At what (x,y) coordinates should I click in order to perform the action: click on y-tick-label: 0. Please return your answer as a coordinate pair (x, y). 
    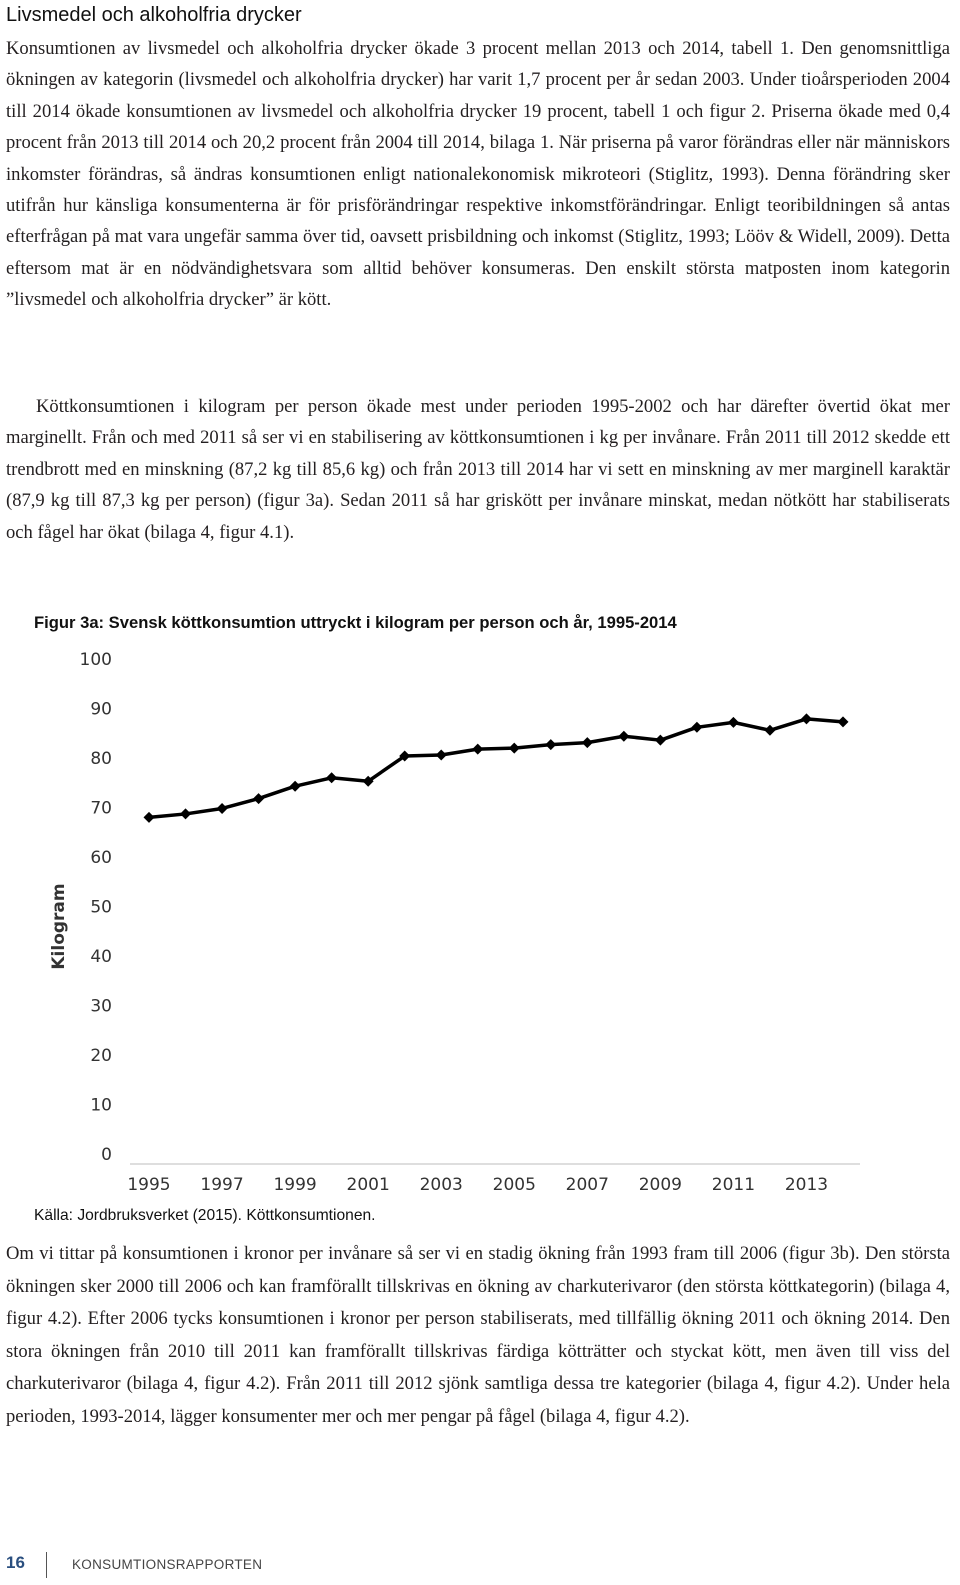
    Looking at the image, I should click on (106, 1155).